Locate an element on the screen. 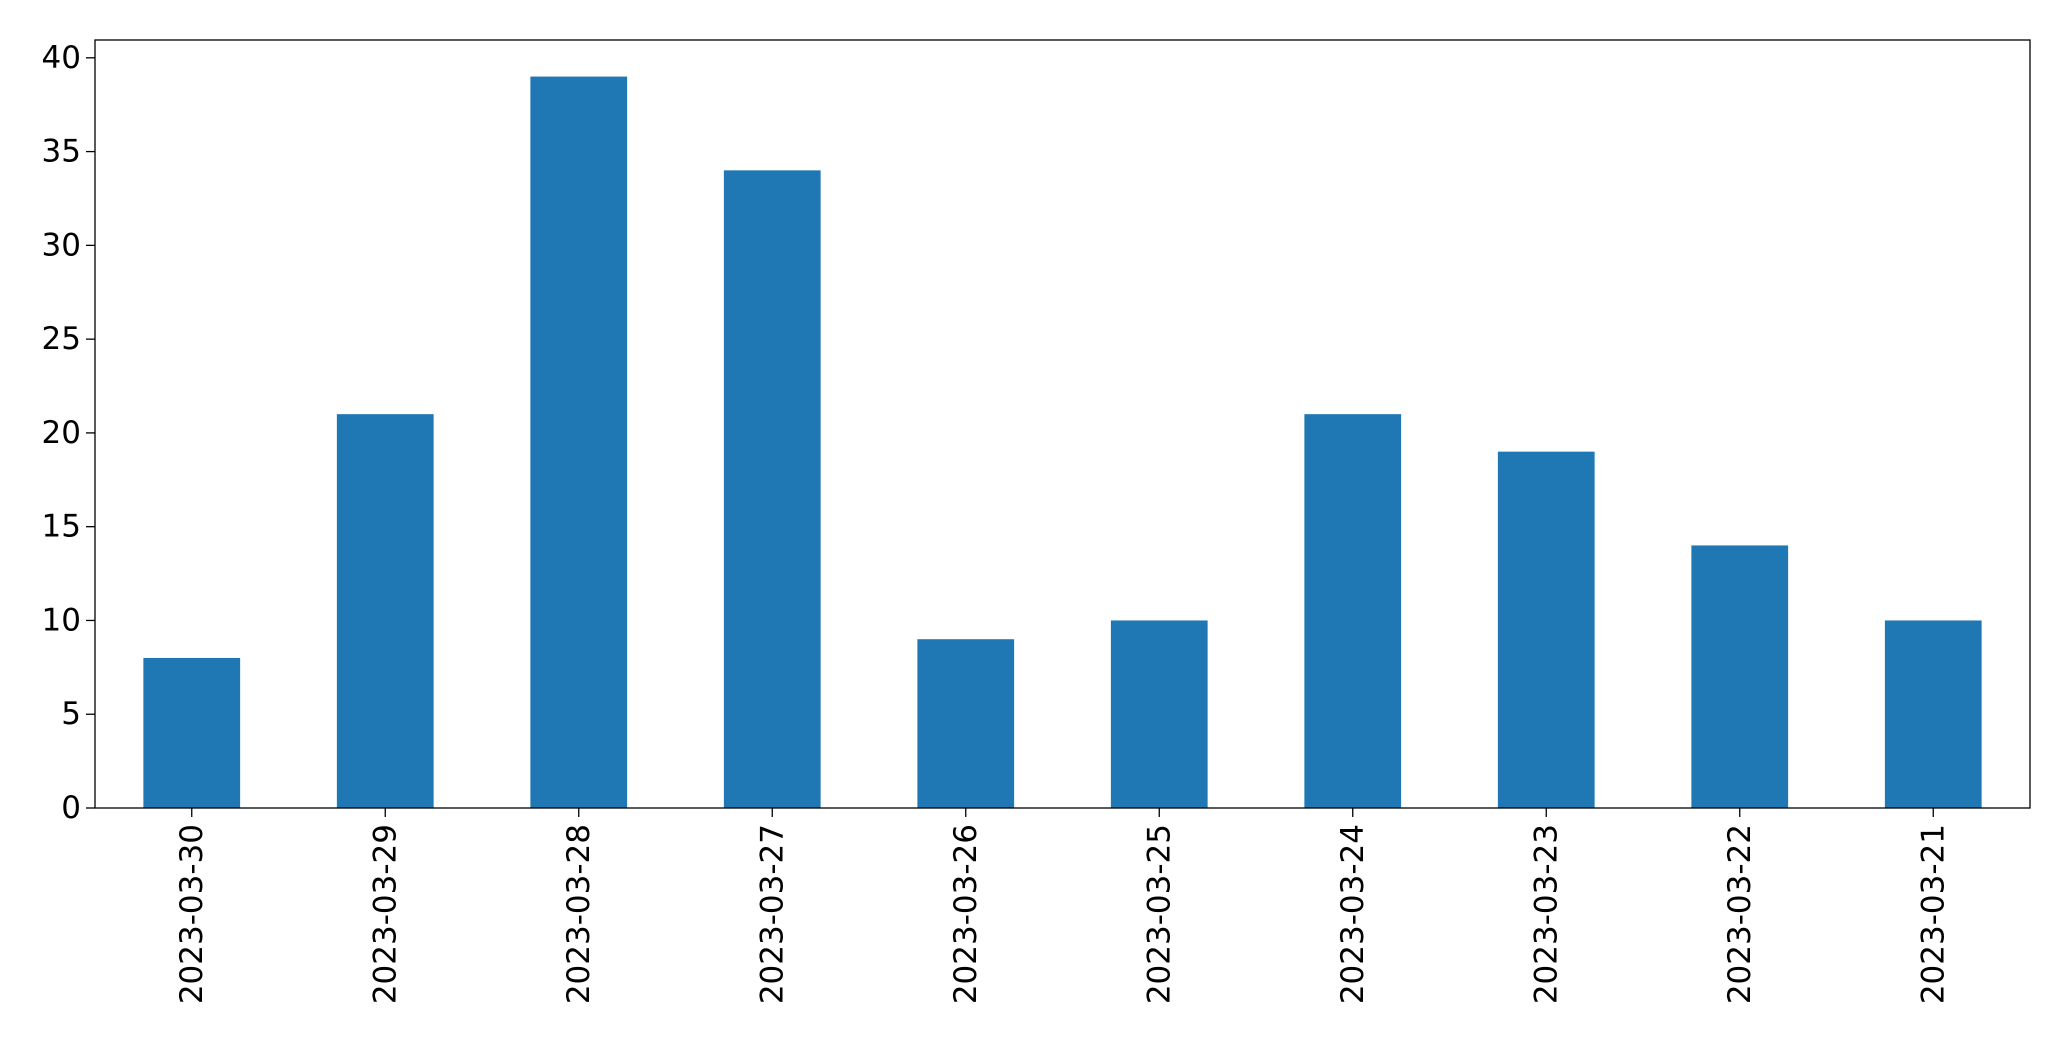 The height and width of the screenshot is (1061, 2071). y-tick-label: 15 is located at coordinates (61, 527).